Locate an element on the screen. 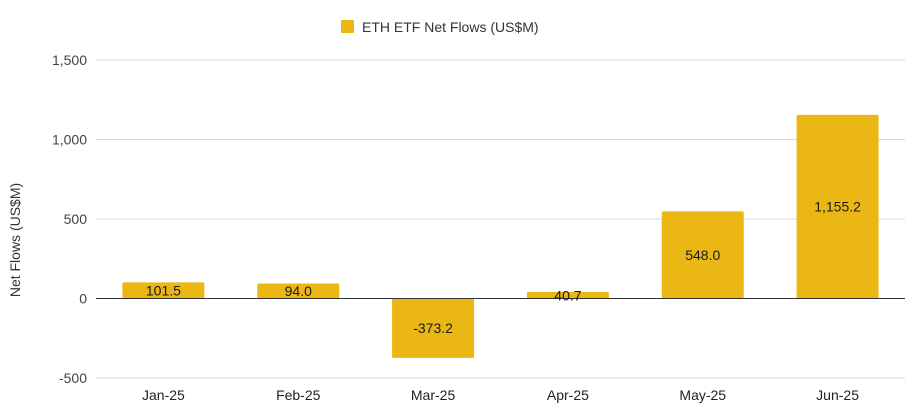  legend: ETH ETF Net Flows (US$M) is located at coordinates (440, 27).